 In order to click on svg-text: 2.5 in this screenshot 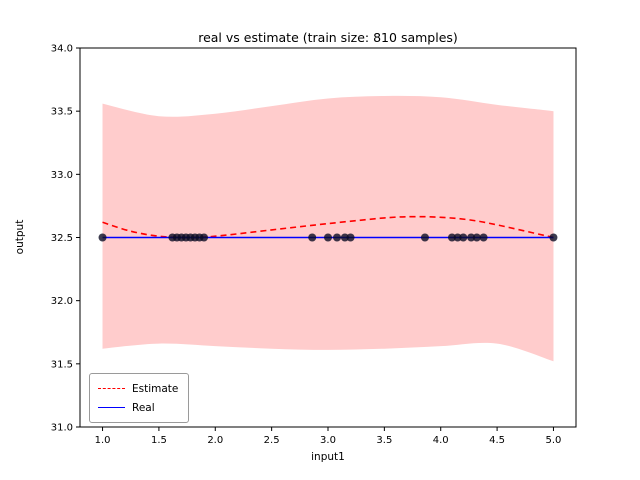, I will do `click(272, 440)`.